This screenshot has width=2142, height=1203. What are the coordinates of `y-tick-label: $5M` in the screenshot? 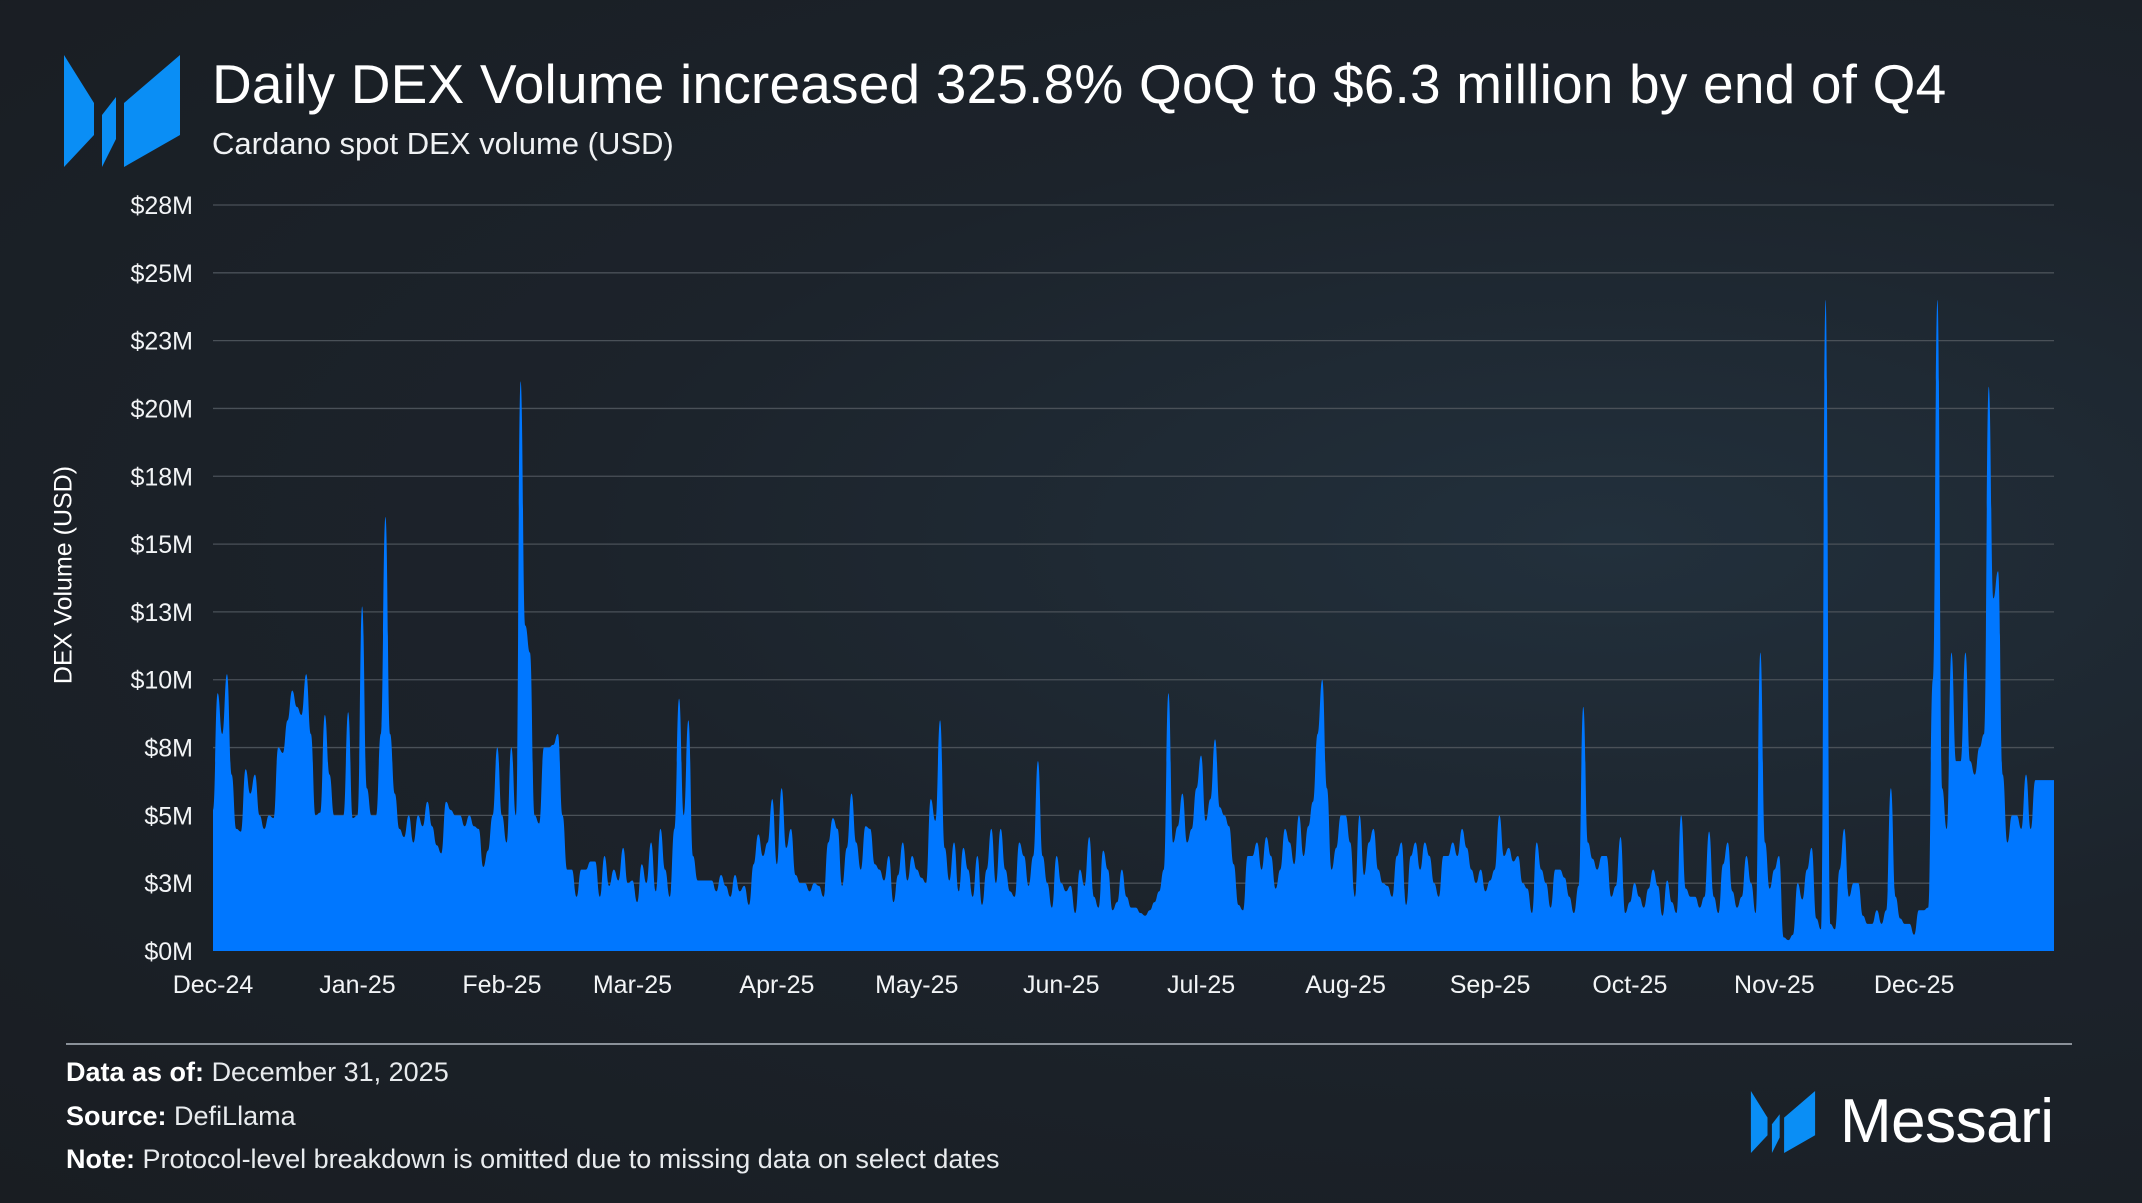 It's located at (168, 816).